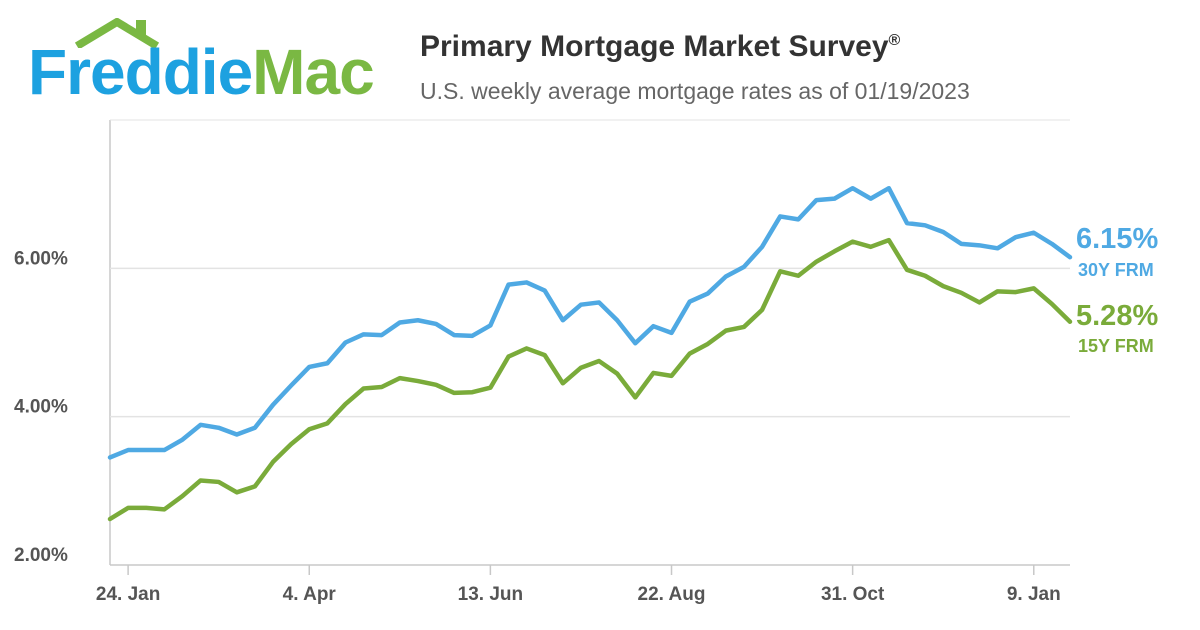 Image resolution: width=1200 pixels, height=630 pixels. I want to click on chart-title: Primary Mortgage Market Survey®, so click(660, 47).